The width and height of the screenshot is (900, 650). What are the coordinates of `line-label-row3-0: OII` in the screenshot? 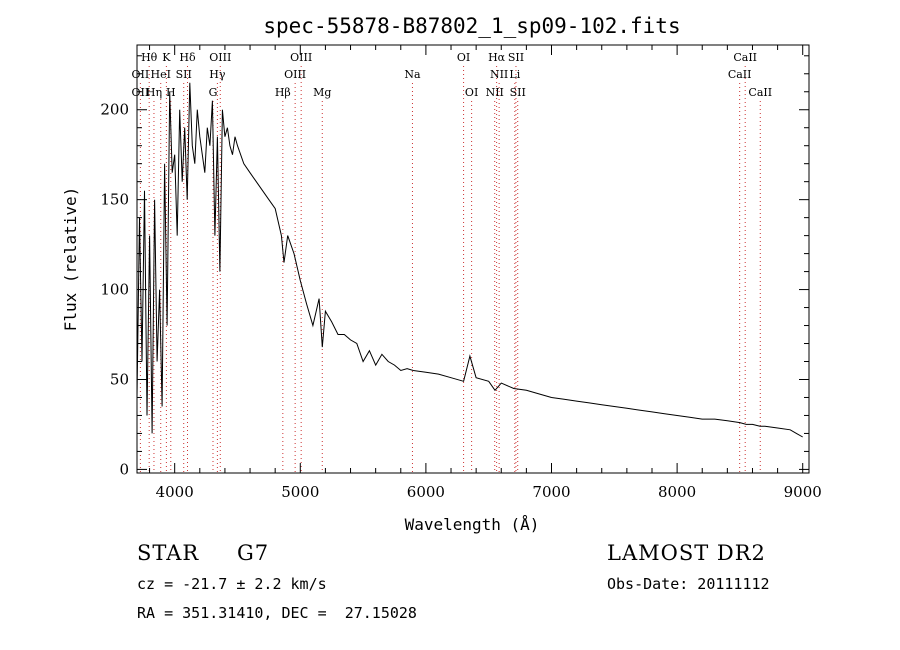 It's located at (141, 92).